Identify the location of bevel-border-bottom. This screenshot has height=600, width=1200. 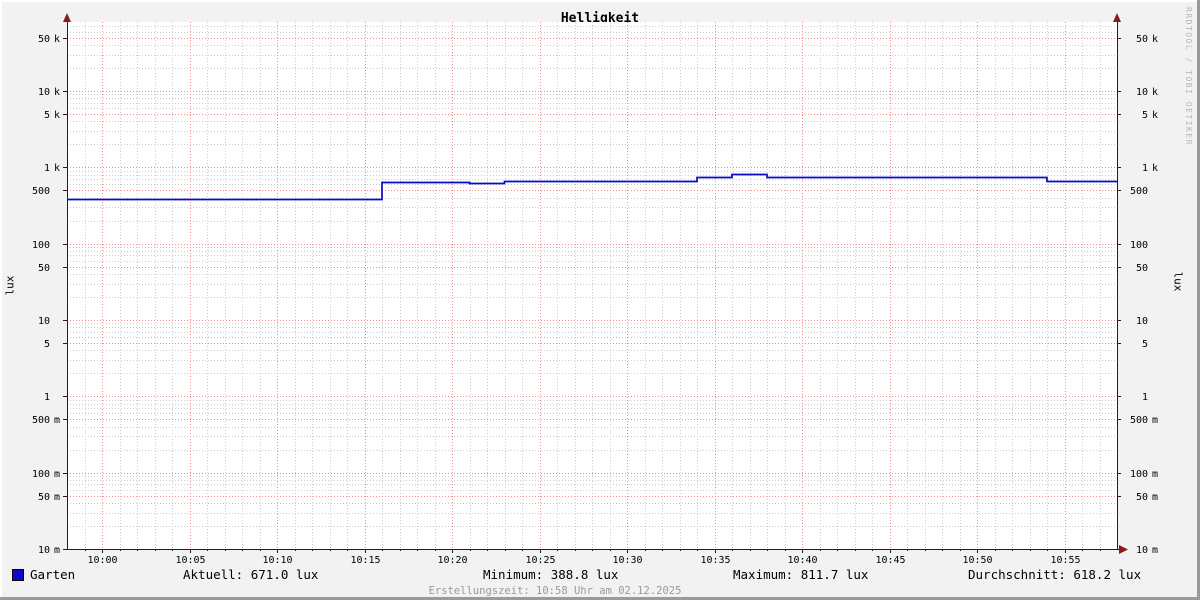
(600, 598).